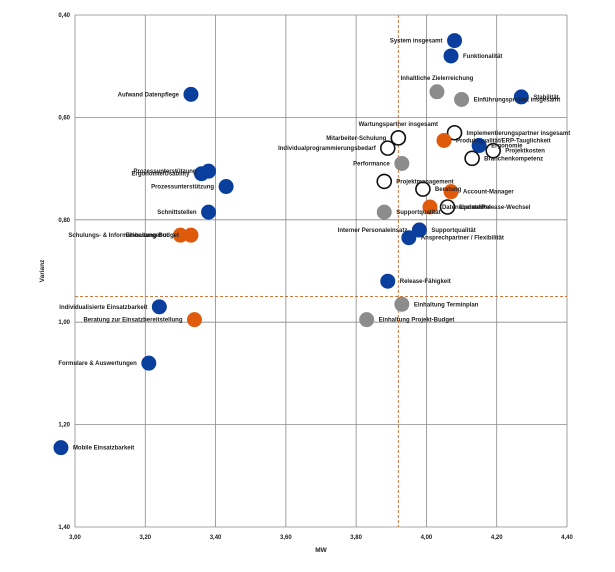 Image resolution: width=615 pixels, height=572 pixels. I want to click on data-point-label: Mobile Einsatzbarkeit, so click(103, 449).